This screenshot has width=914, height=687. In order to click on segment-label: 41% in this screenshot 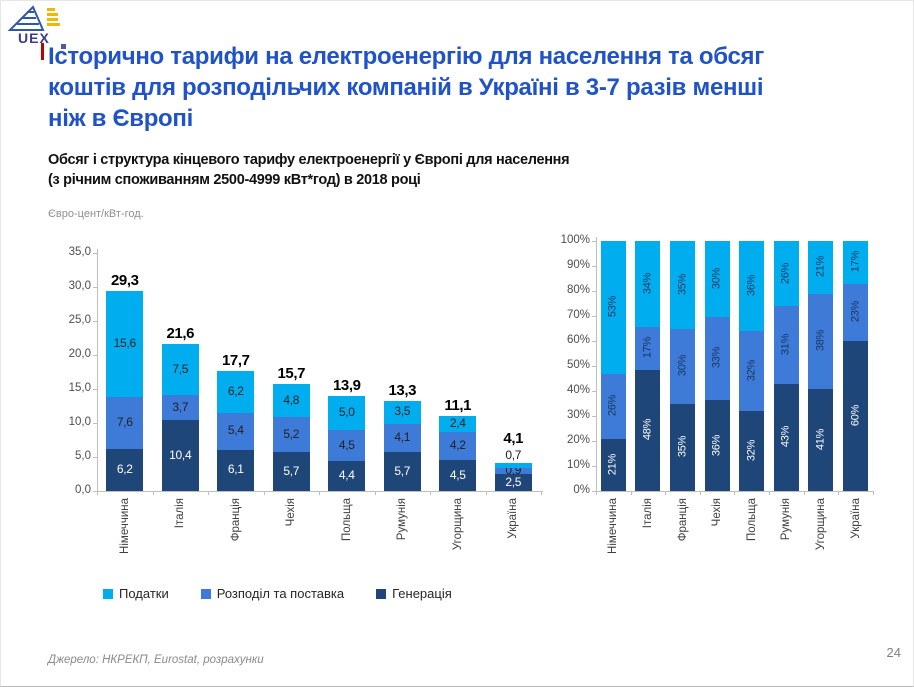, I will do `click(820, 439)`.